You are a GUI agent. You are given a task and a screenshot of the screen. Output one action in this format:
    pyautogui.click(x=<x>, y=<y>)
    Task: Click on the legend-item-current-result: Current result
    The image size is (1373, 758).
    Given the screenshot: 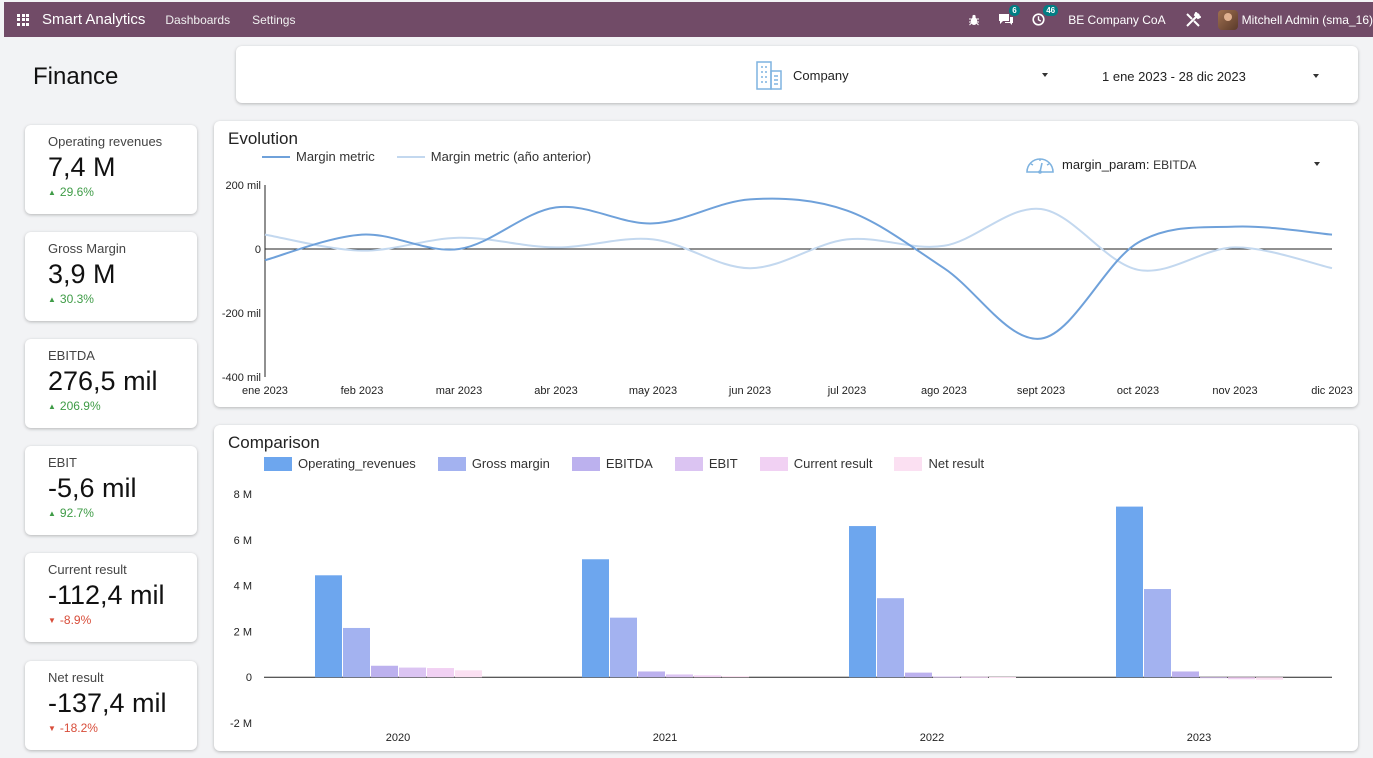 What is the action you would take?
    pyautogui.click(x=816, y=463)
    